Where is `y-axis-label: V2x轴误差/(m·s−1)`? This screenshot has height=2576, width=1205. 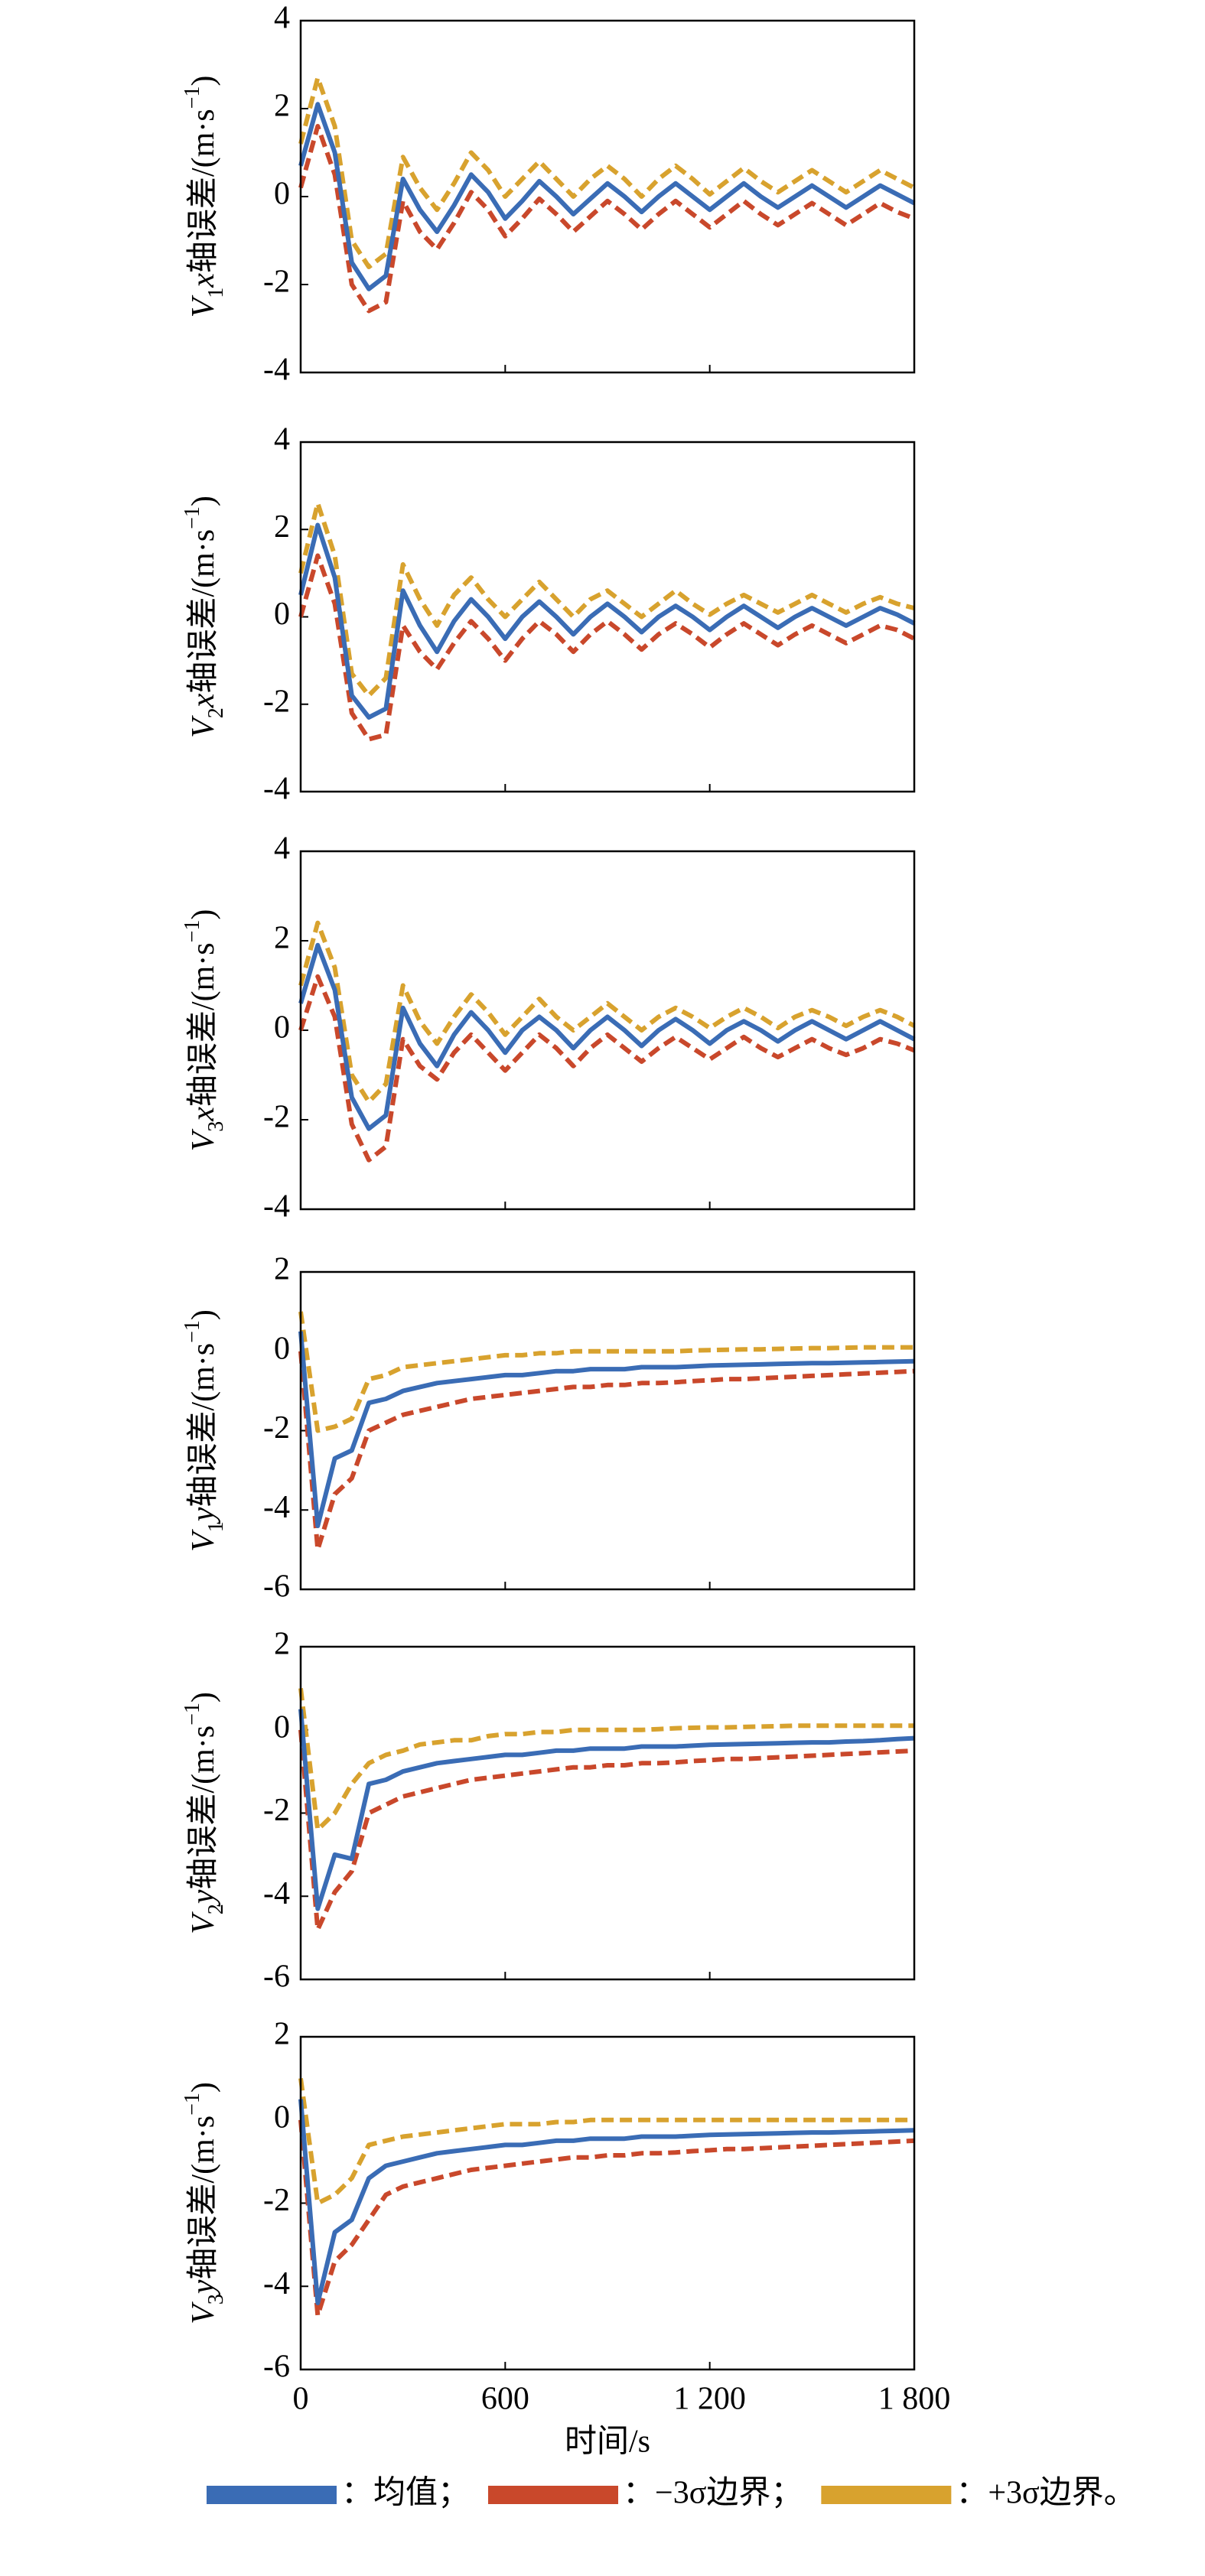 y-axis-label: V2x轴误差/(m·s−1) is located at coordinates (204, 617).